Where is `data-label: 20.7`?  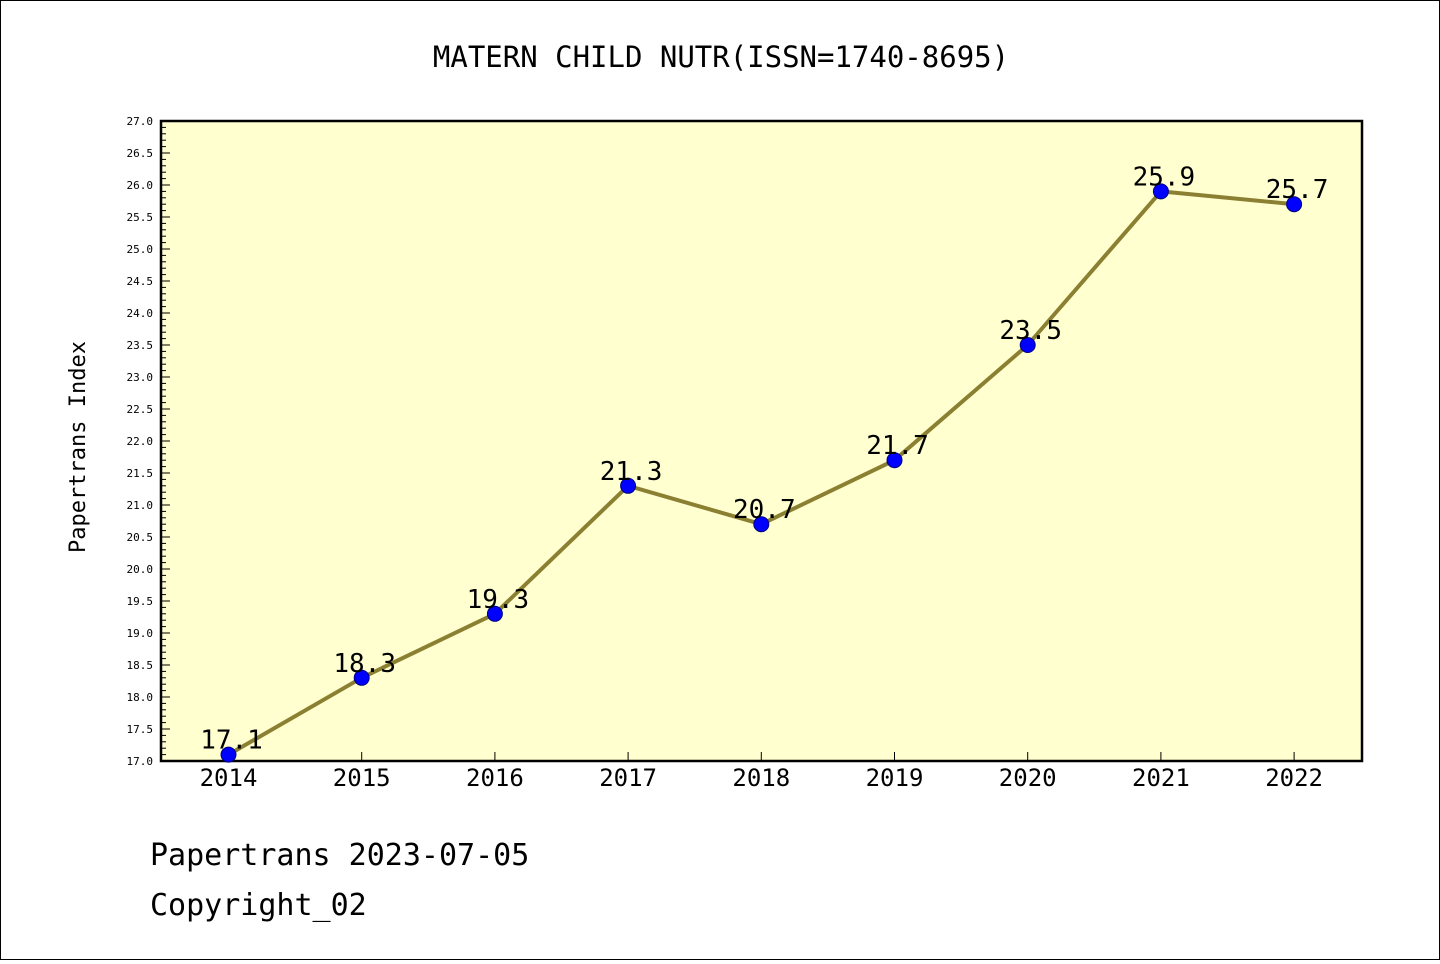 data-label: 20.7 is located at coordinates (764, 510).